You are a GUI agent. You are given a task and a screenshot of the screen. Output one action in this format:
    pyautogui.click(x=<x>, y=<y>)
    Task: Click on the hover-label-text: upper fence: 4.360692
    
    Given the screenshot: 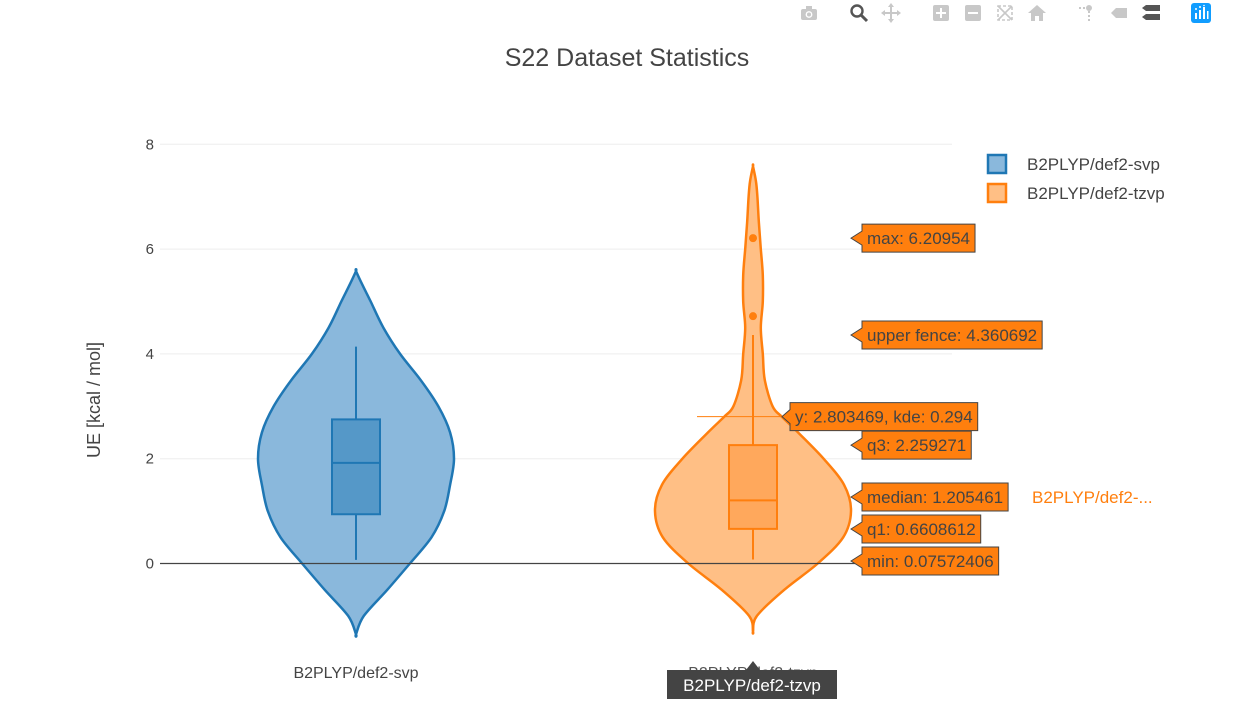 What is the action you would take?
    pyautogui.click(x=952, y=335)
    